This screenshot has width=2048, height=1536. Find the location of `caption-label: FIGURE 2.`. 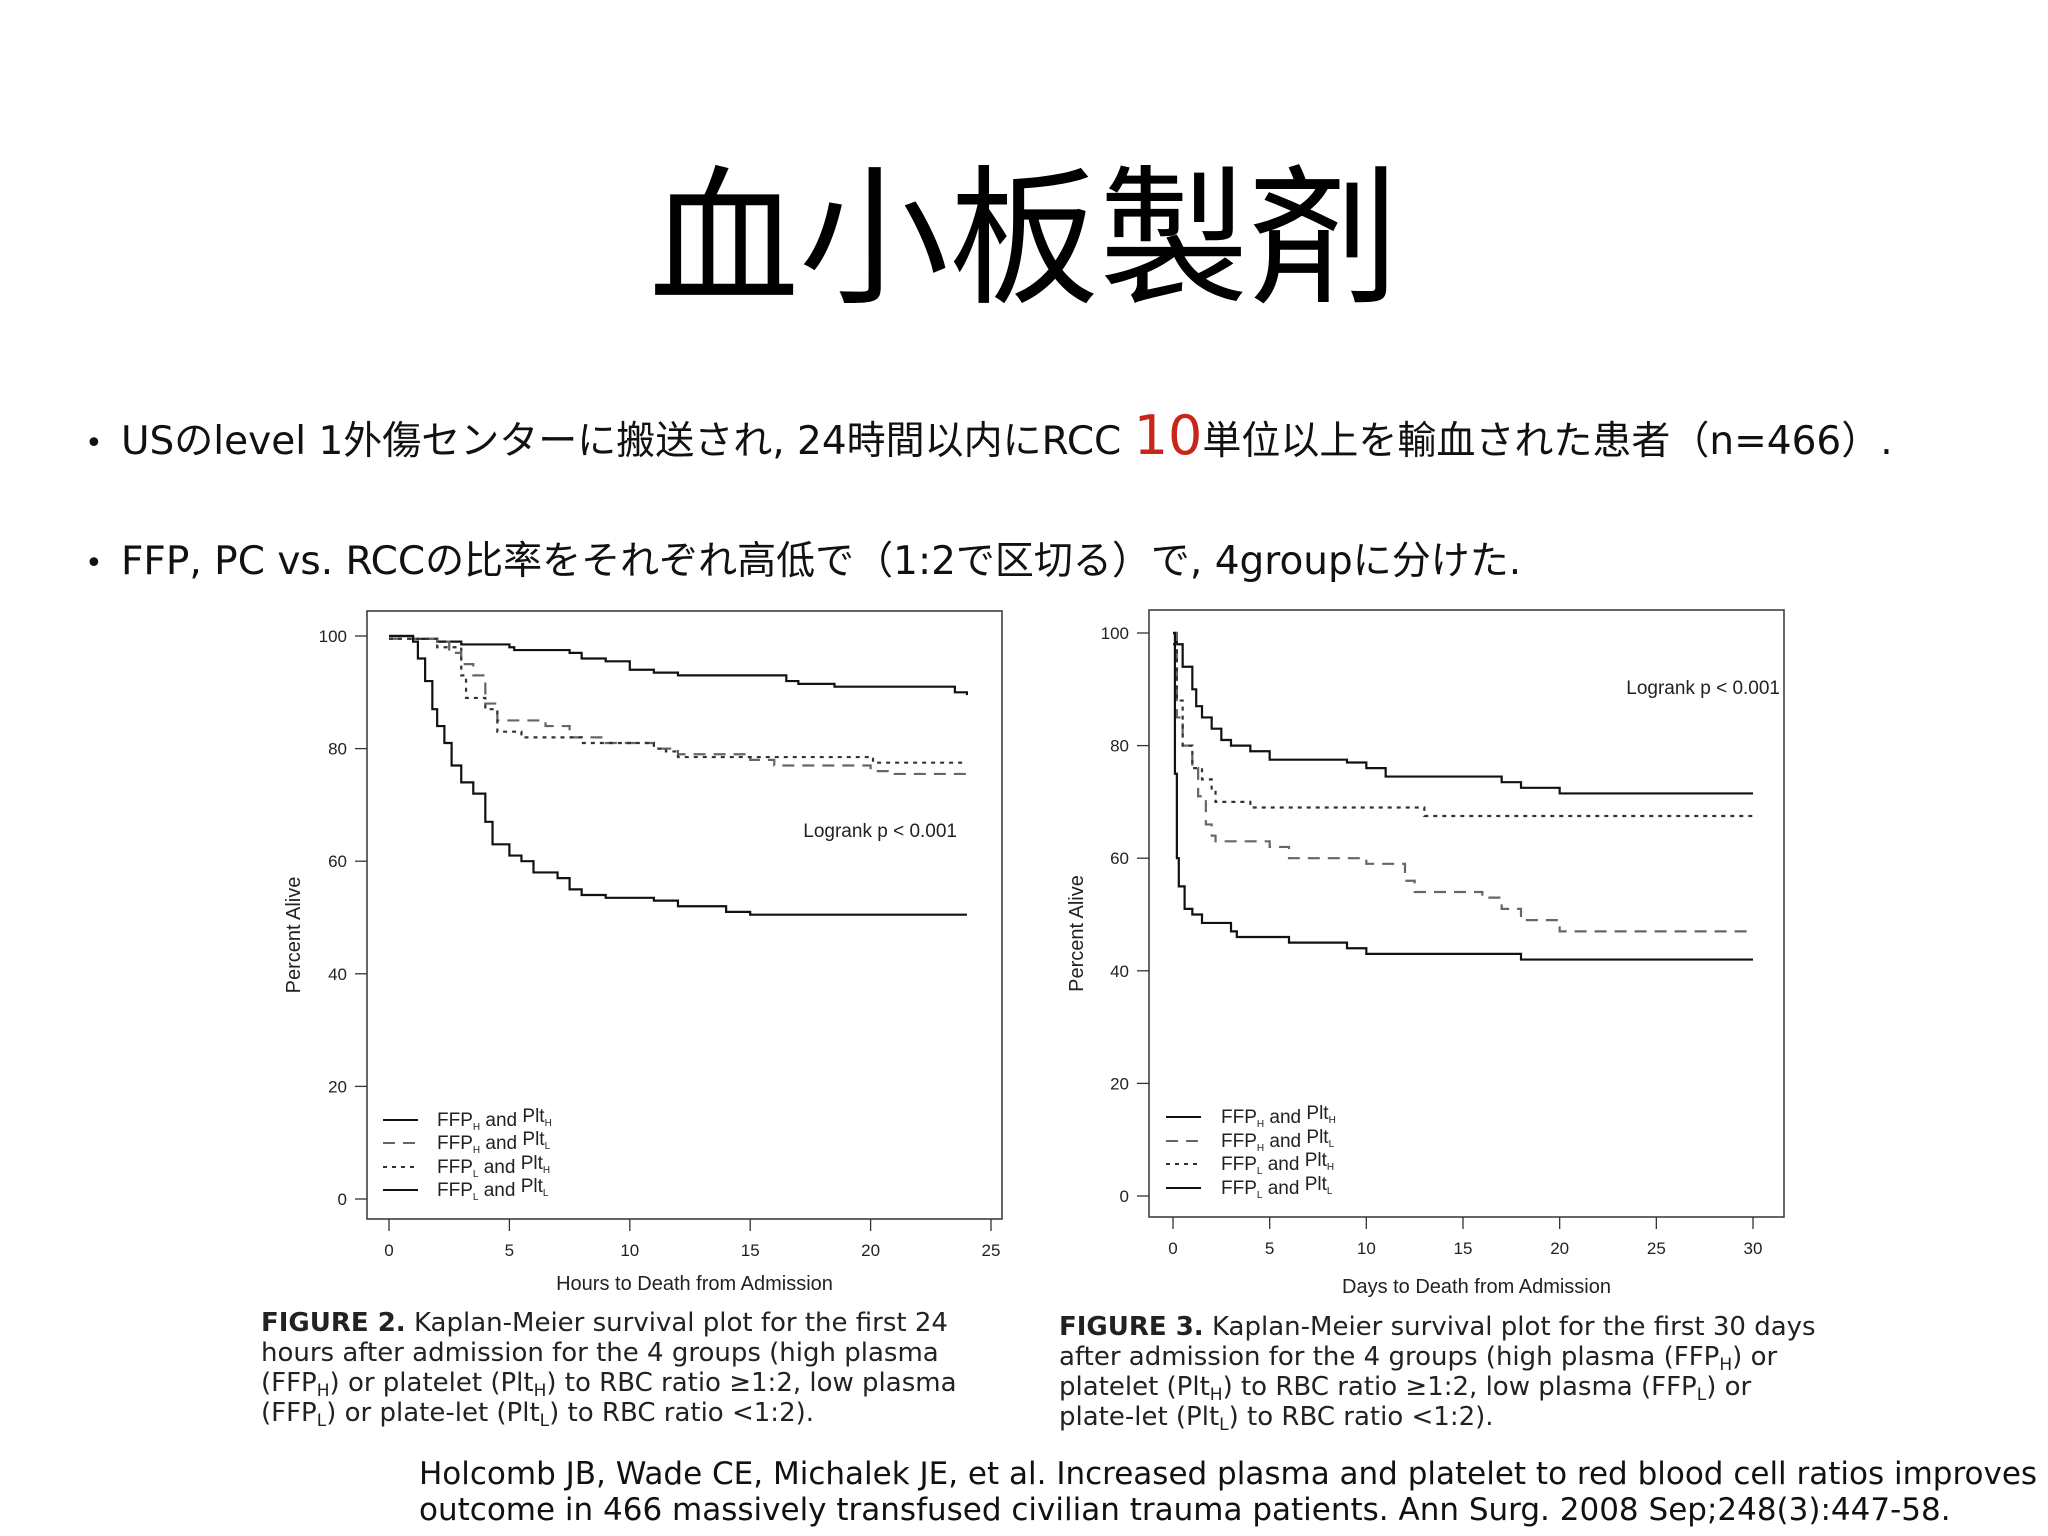

caption-label: FIGURE 2. is located at coordinates (333, 1323).